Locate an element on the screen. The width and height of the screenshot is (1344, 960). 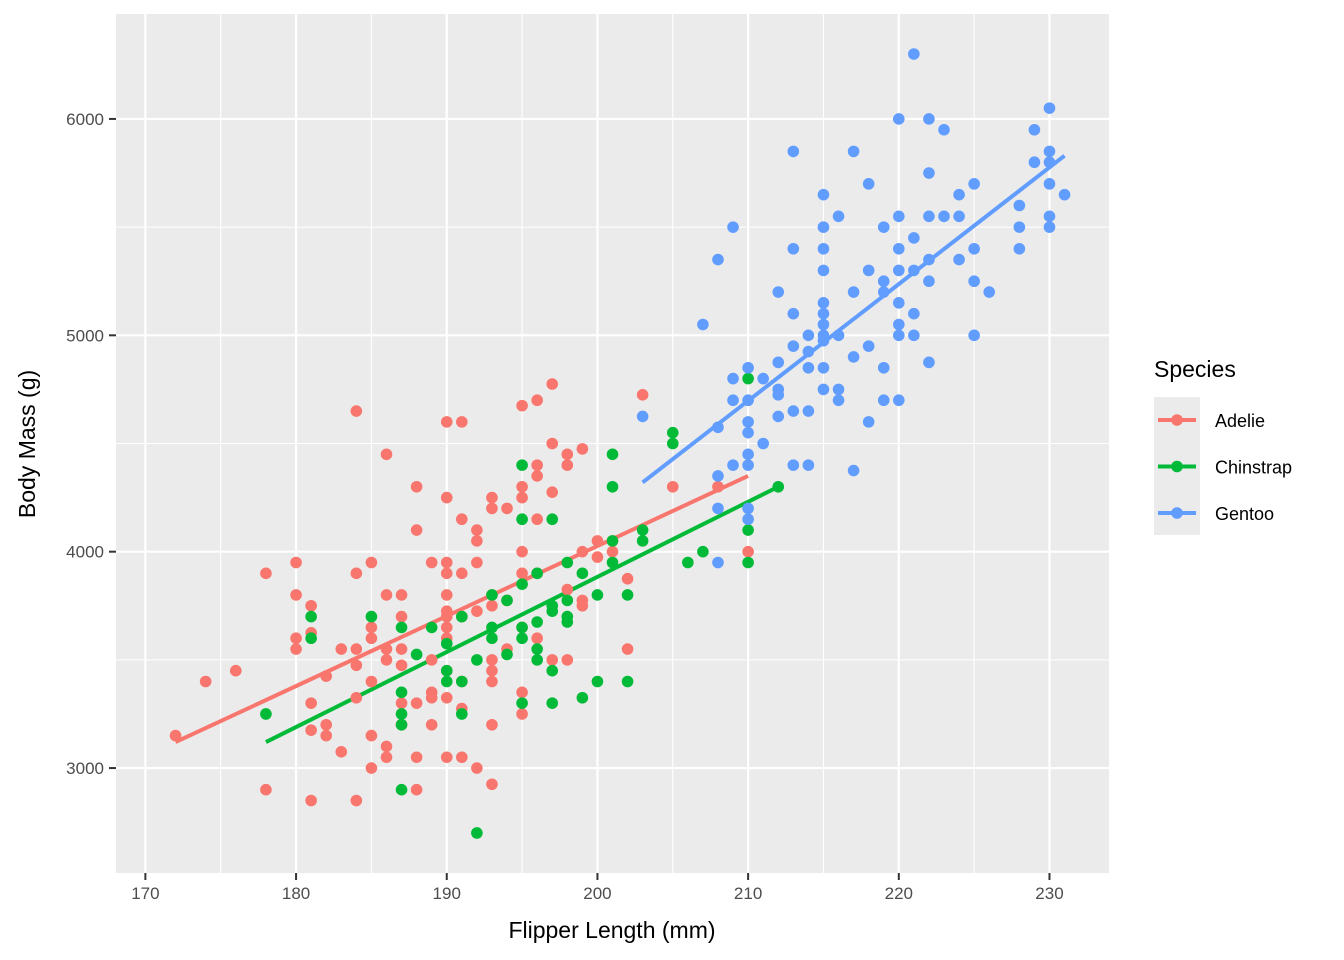
x-axis-title: Flipper Length (mm) is located at coordinates (611, 930).